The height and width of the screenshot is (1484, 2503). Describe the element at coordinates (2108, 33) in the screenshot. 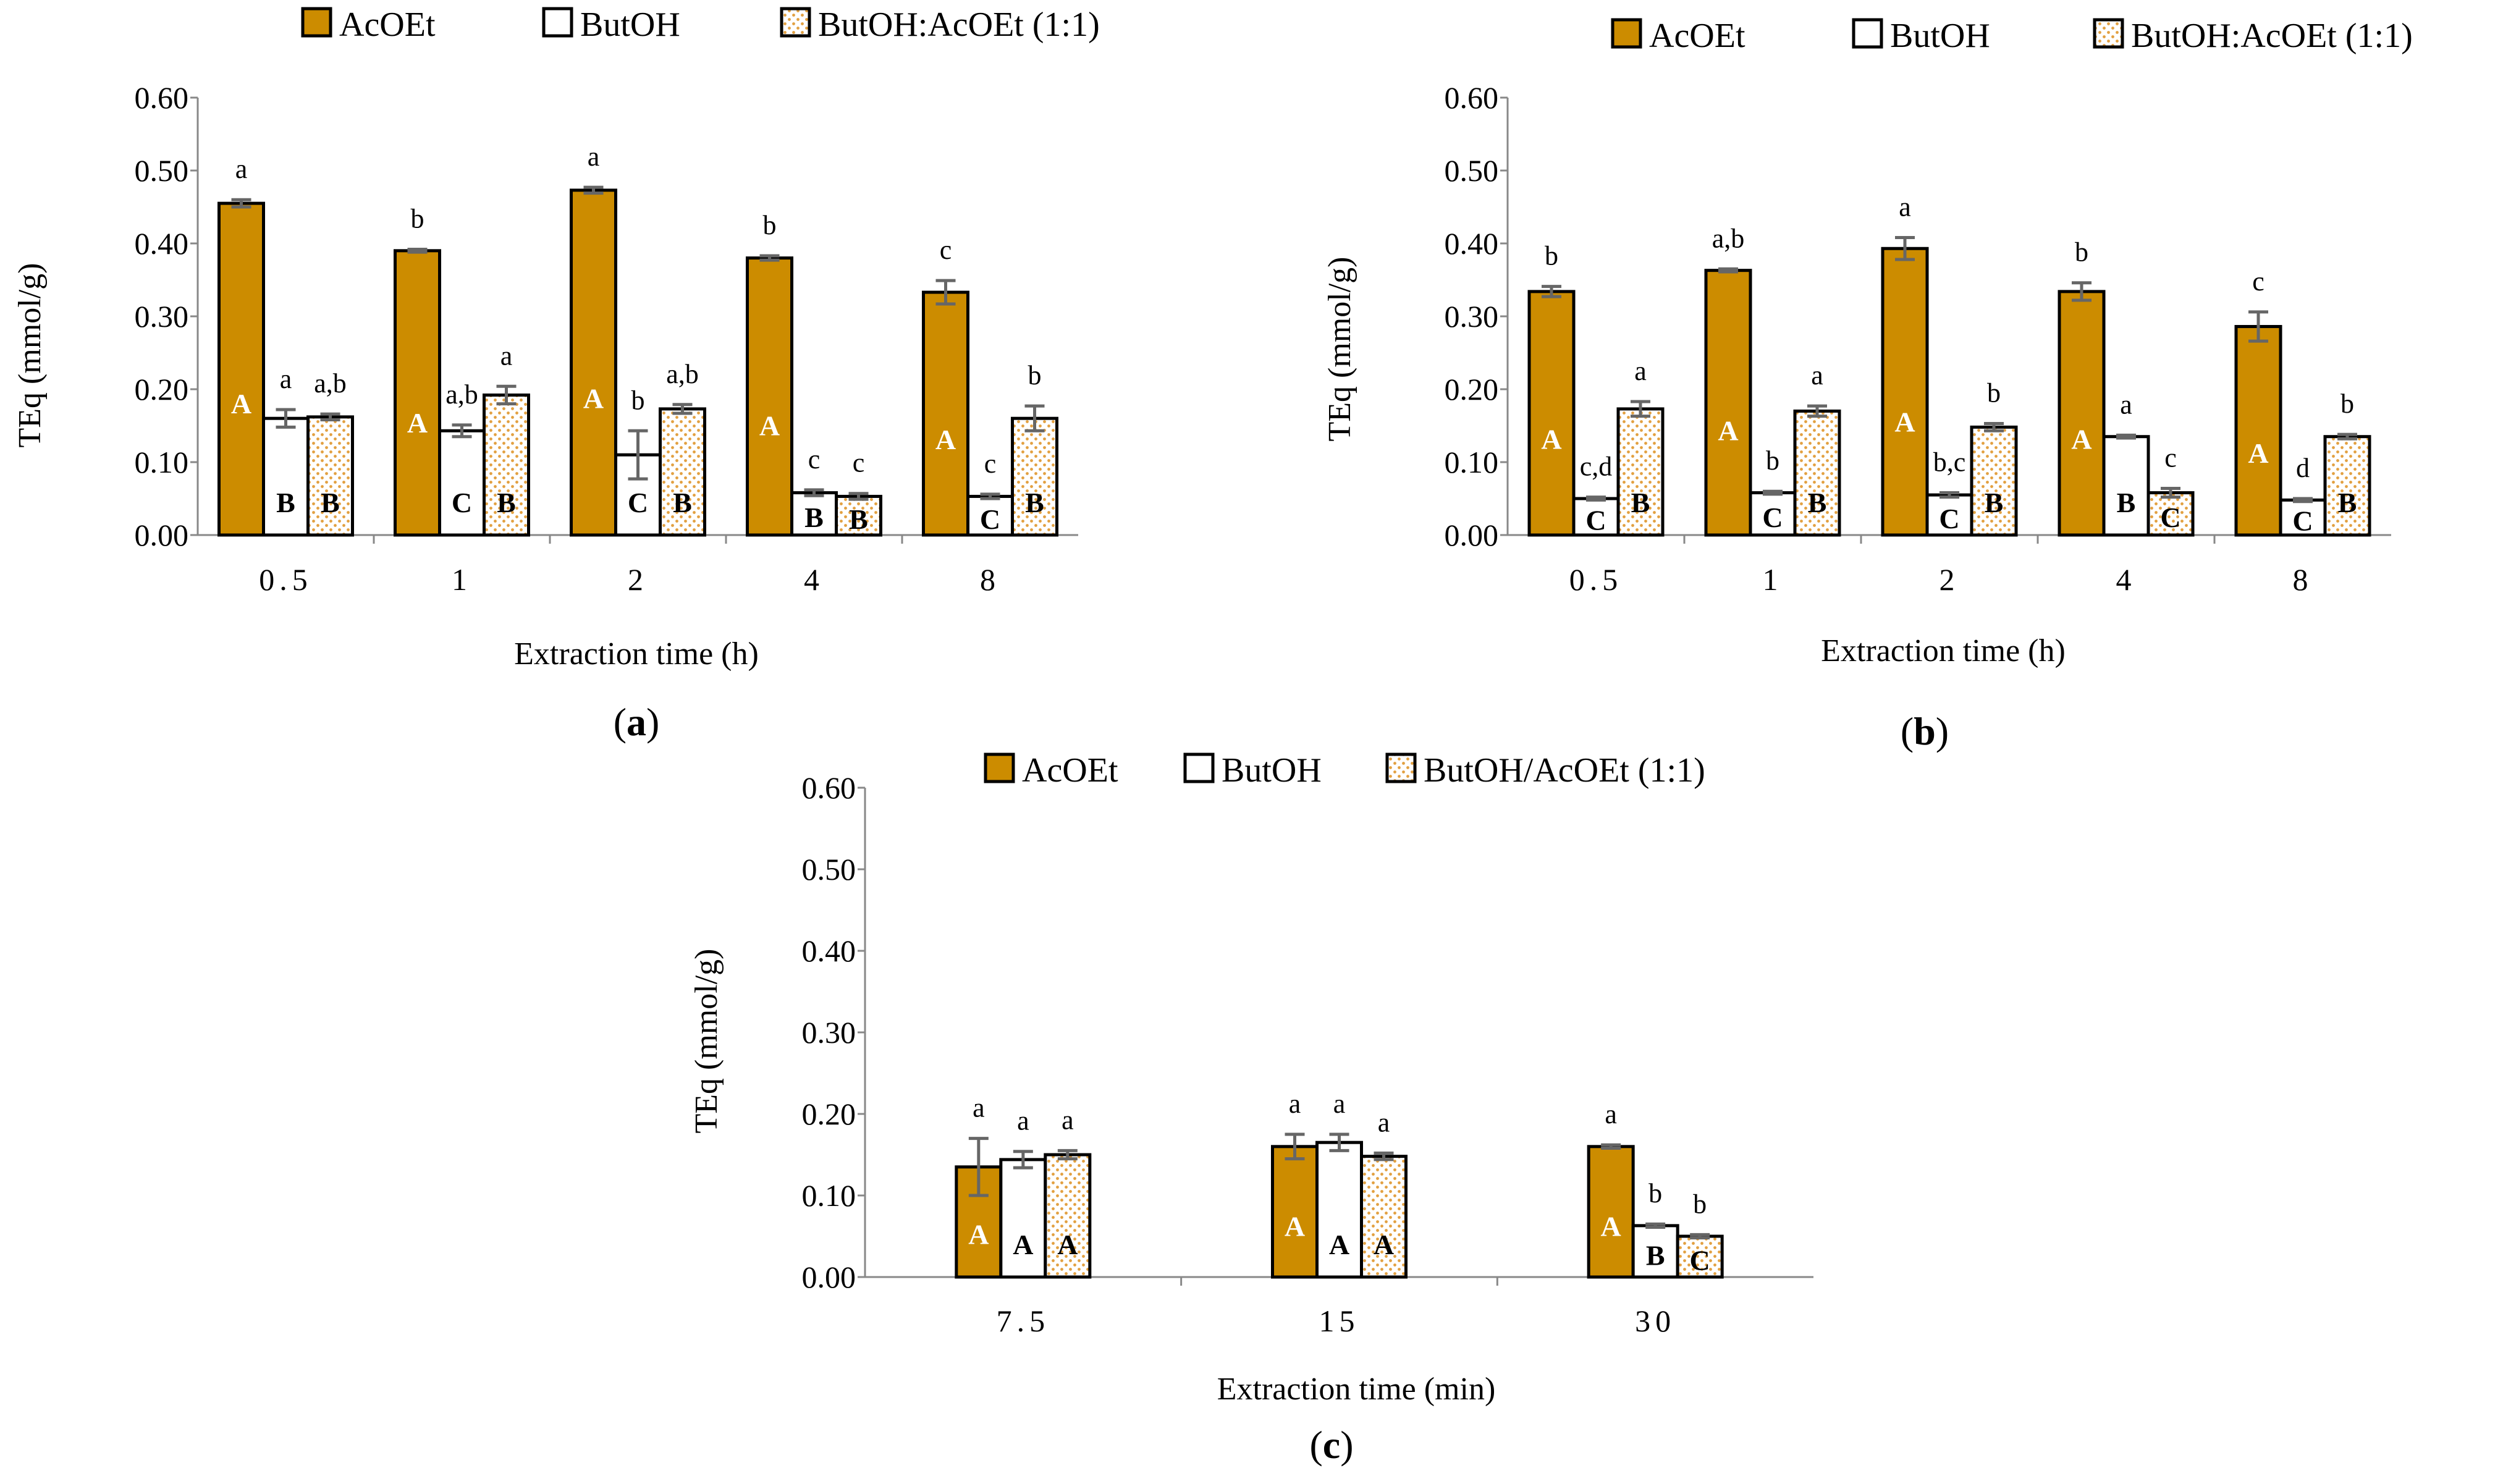

I see `panel-b-legend-swatch-mix` at that location.